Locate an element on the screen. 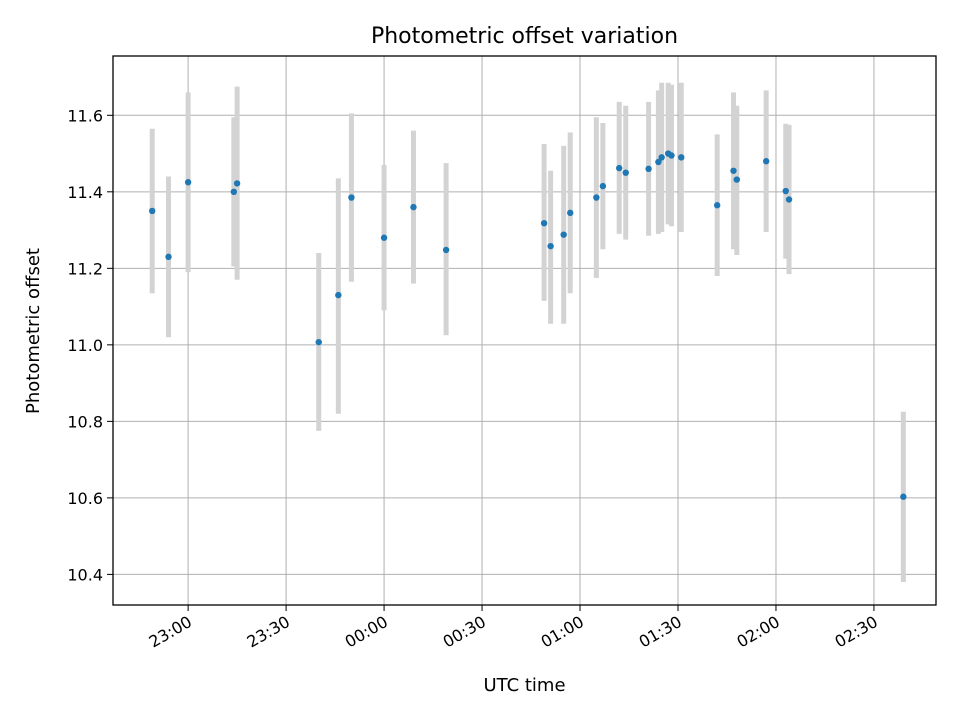  y-tick-label: 10.8 is located at coordinates (85, 421).